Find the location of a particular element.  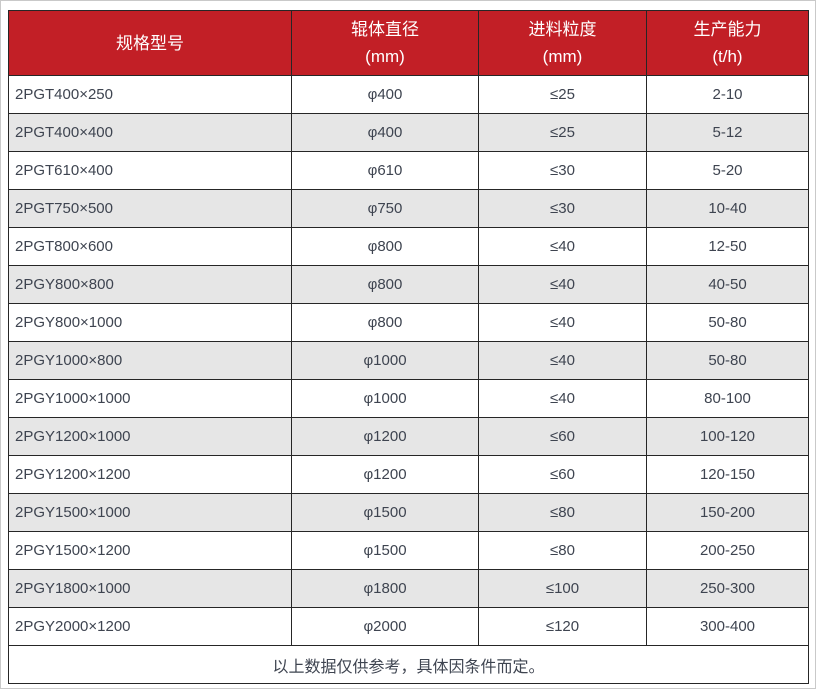

cell-capacity: 2-10 is located at coordinates (727, 94).